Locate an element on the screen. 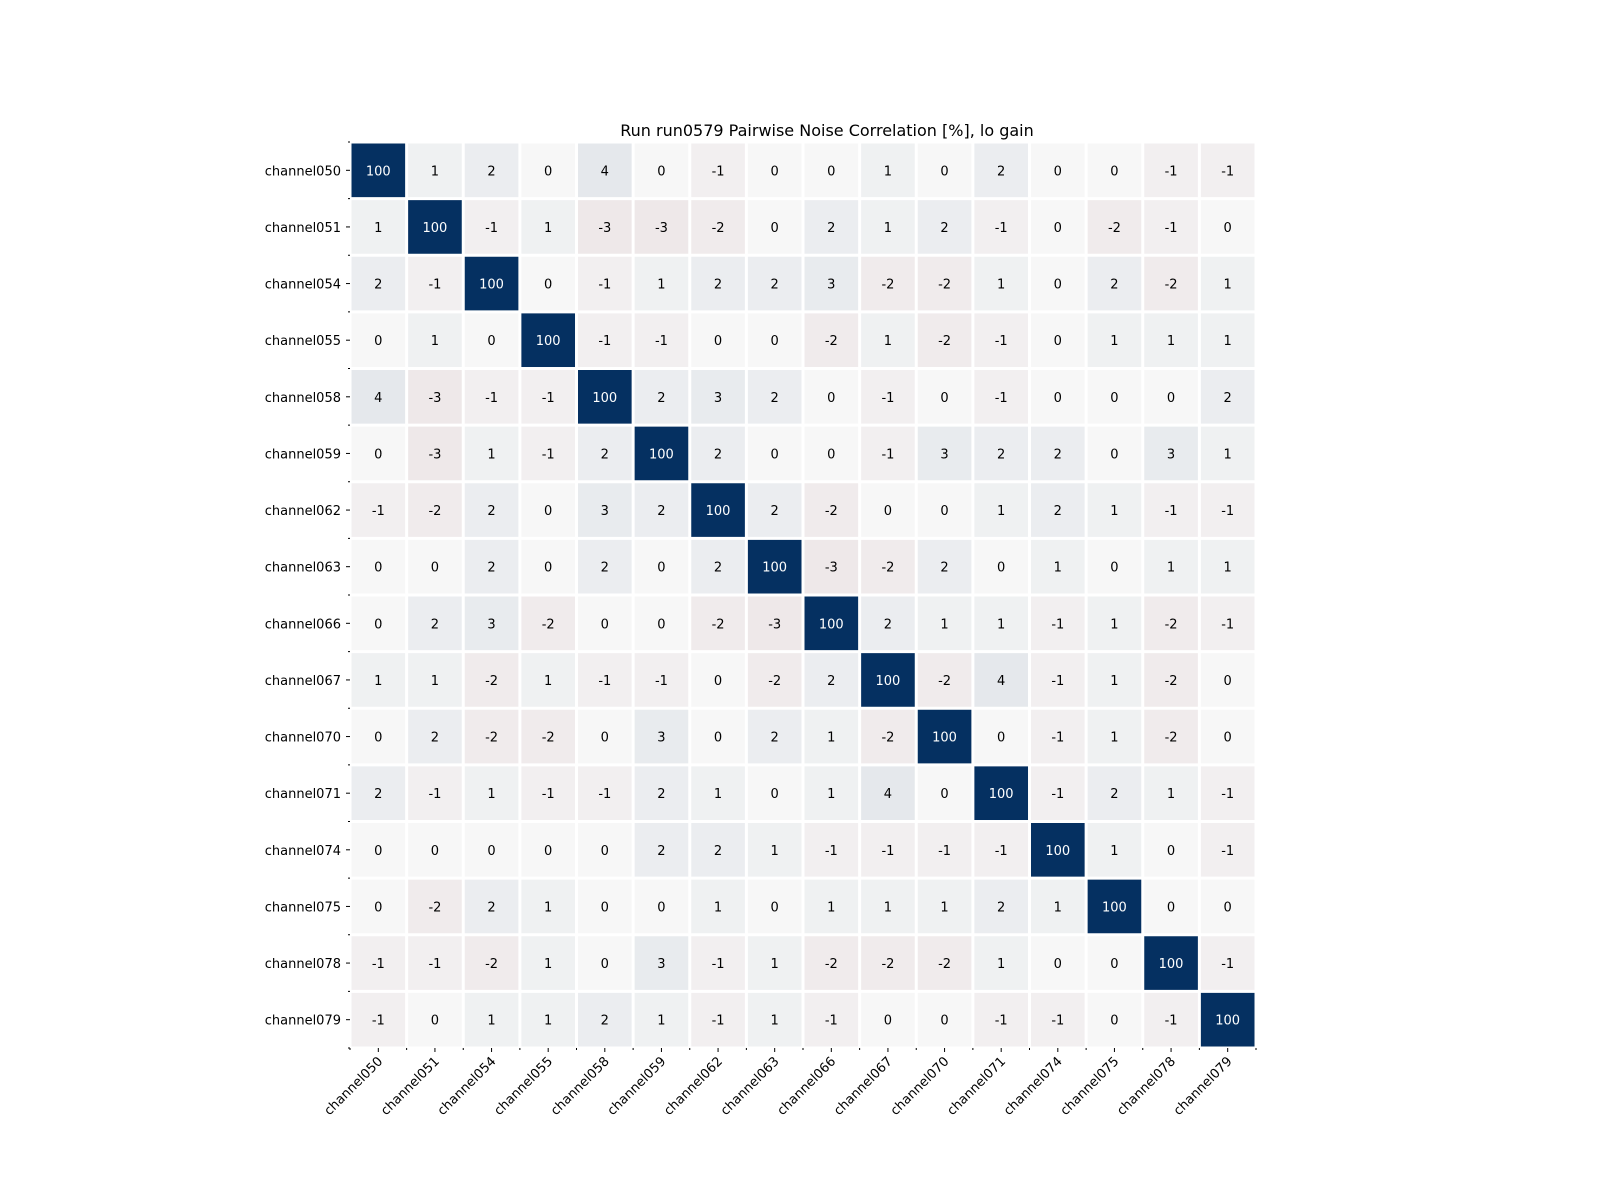 Image resolution: width=1600 pixels, height=1200 pixels. x-tick-label: channel078 is located at coordinates (1146, 1086).